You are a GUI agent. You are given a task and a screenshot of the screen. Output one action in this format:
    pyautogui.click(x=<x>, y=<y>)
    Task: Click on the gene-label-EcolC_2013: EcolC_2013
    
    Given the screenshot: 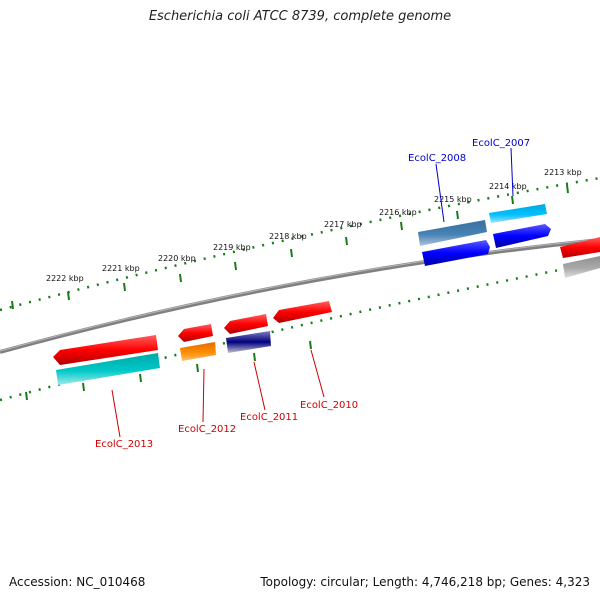 What is the action you would take?
    pyautogui.click(x=124, y=444)
    